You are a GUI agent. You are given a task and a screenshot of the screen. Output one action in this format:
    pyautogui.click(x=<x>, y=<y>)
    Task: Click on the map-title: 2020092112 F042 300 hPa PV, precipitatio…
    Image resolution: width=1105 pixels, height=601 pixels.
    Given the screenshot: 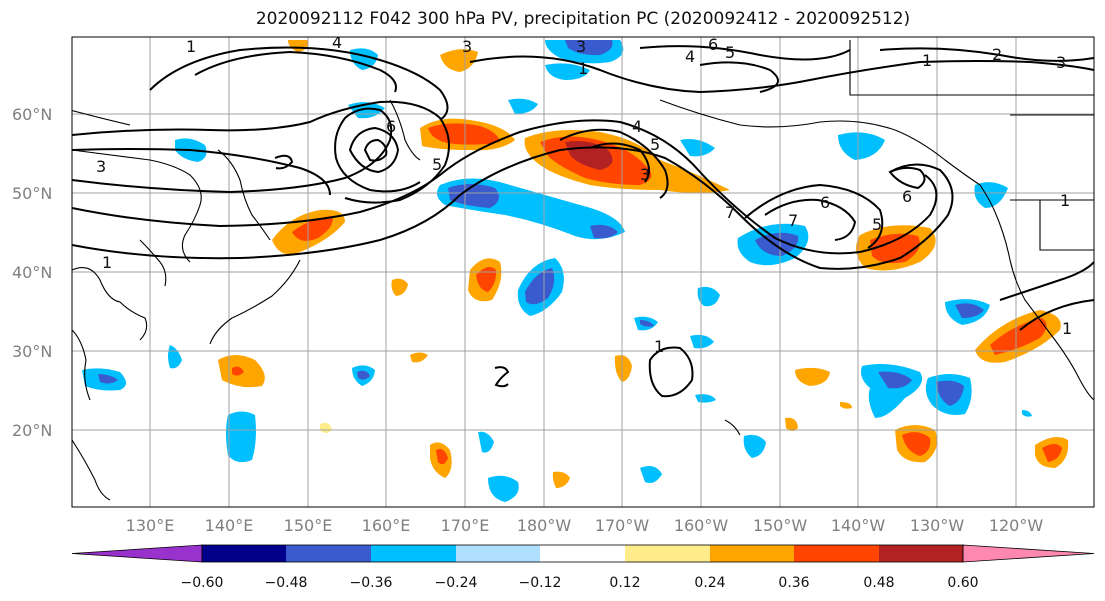 What is the action you would take?
    pyautogui.click(x=583, y=19)
    